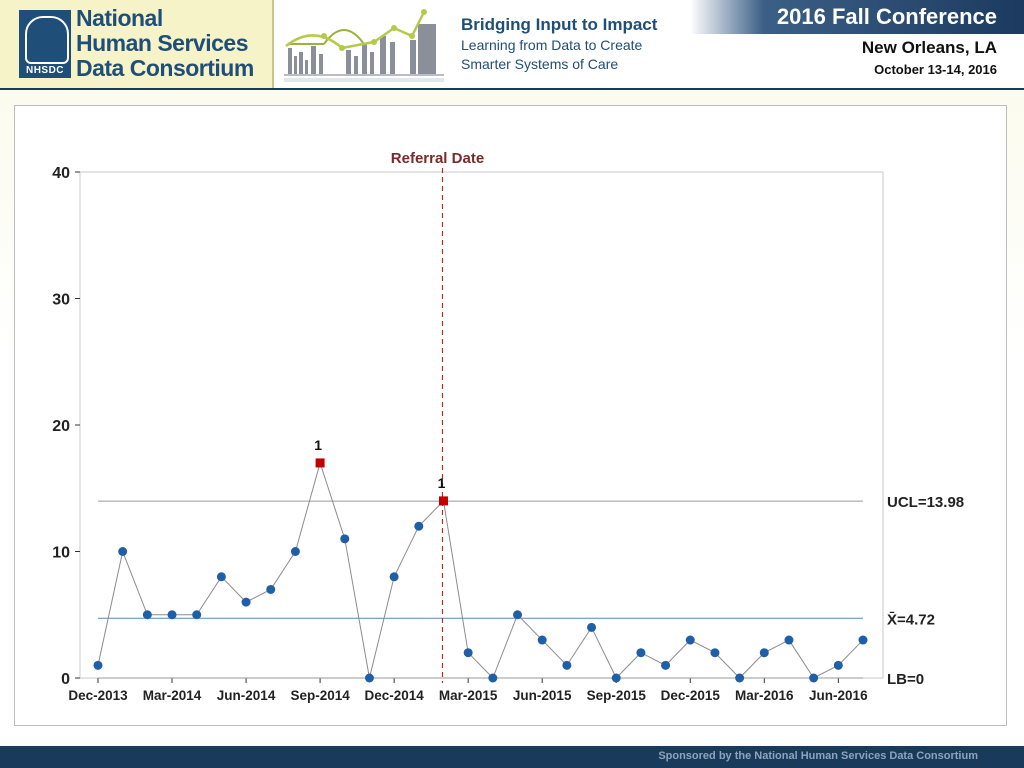  What do you see at coordinates (246, 695) in the screenshot?
I see `x-tick-label: Jun-2014` at bounding box center [246, 695].